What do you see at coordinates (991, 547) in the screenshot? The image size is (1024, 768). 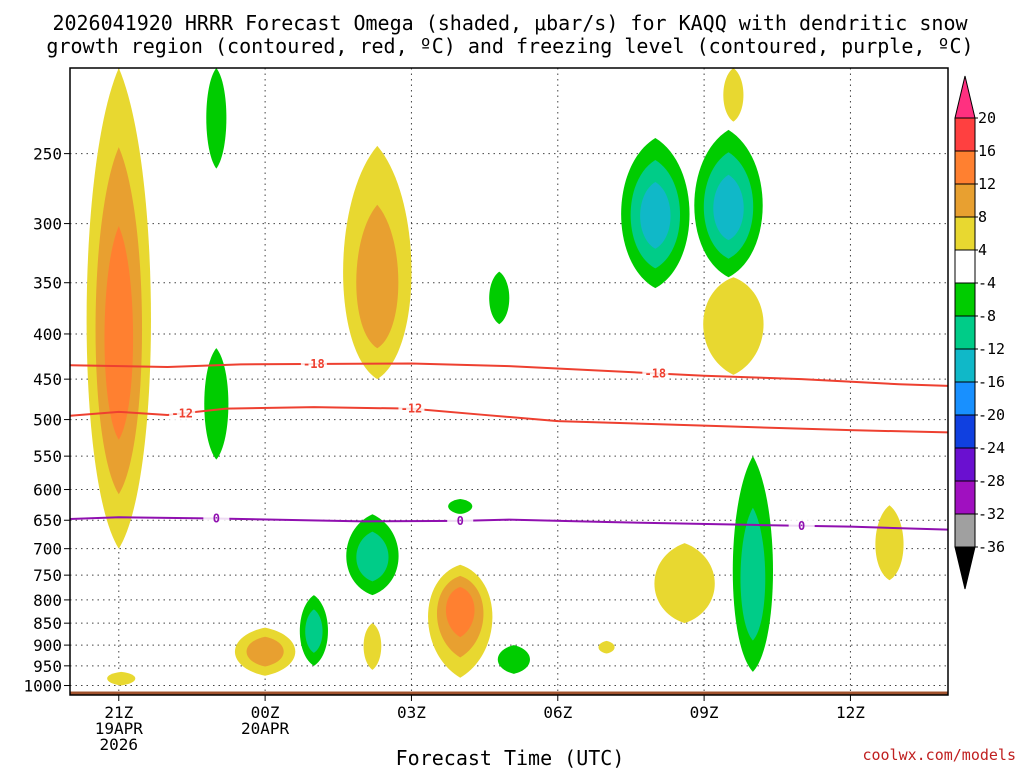 I see `colorbar-label: -36` at bounding box center [991, 547].